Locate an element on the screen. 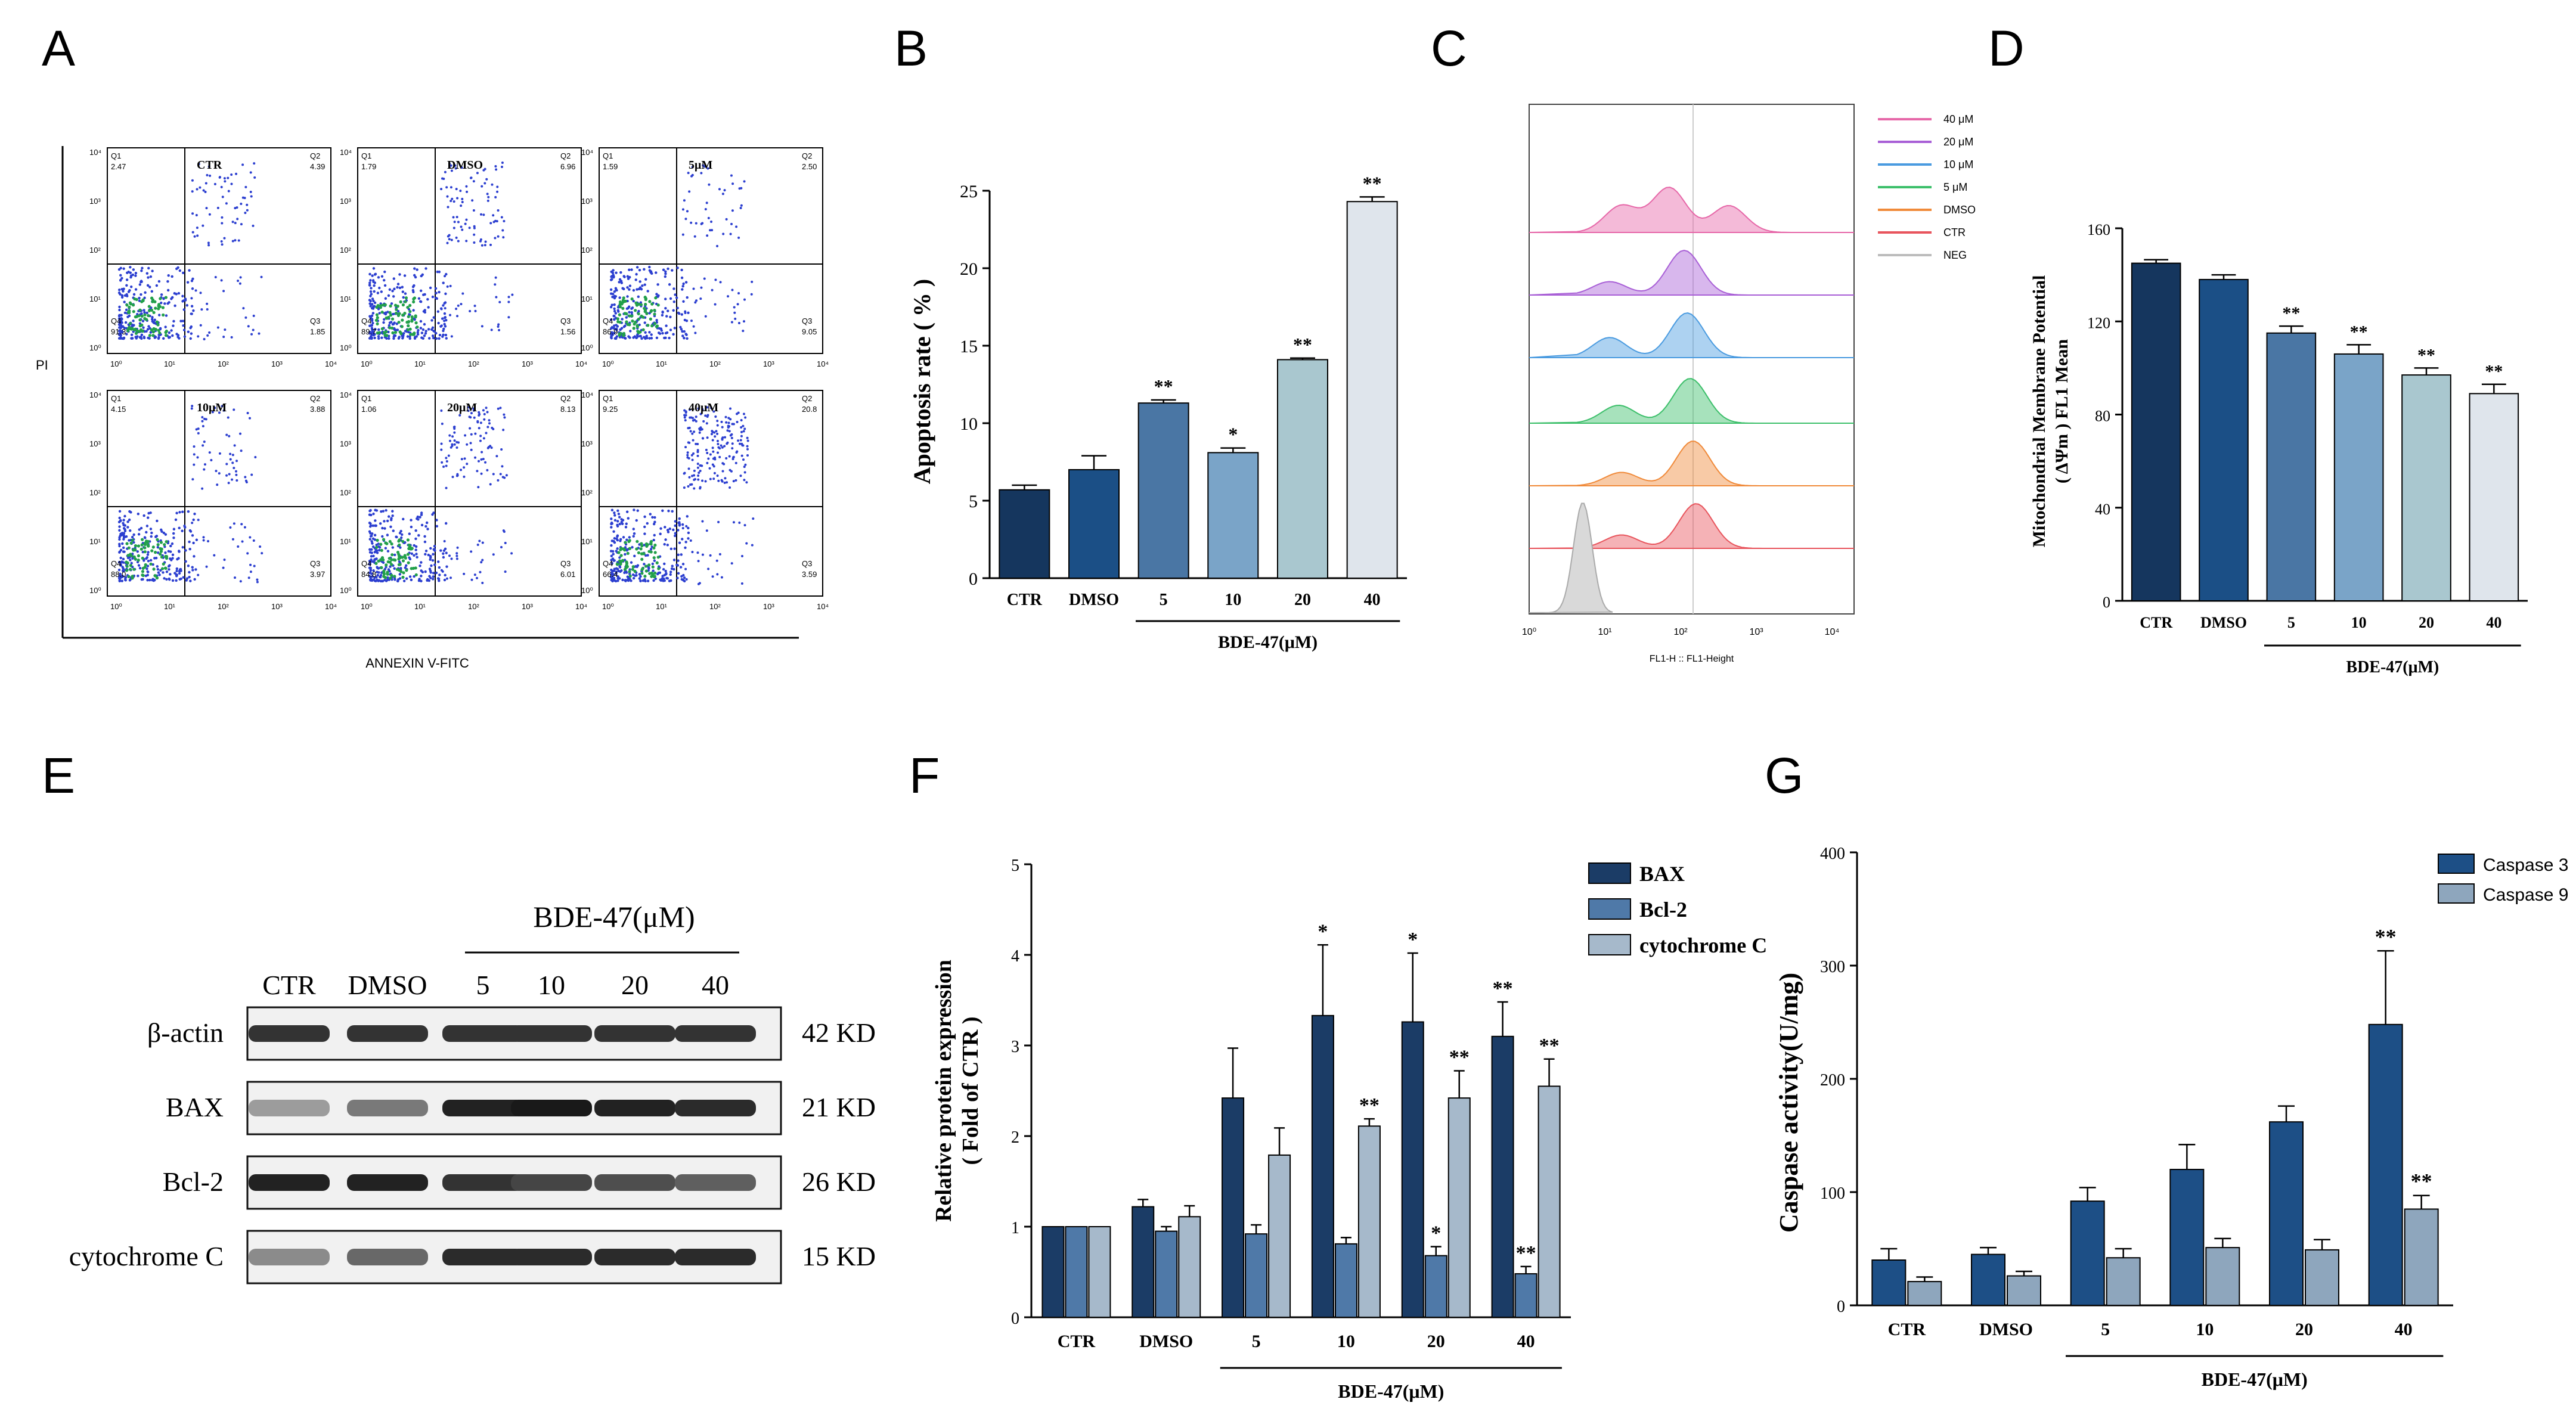  q1-label: Q1 is located at coordinates (608, 398).